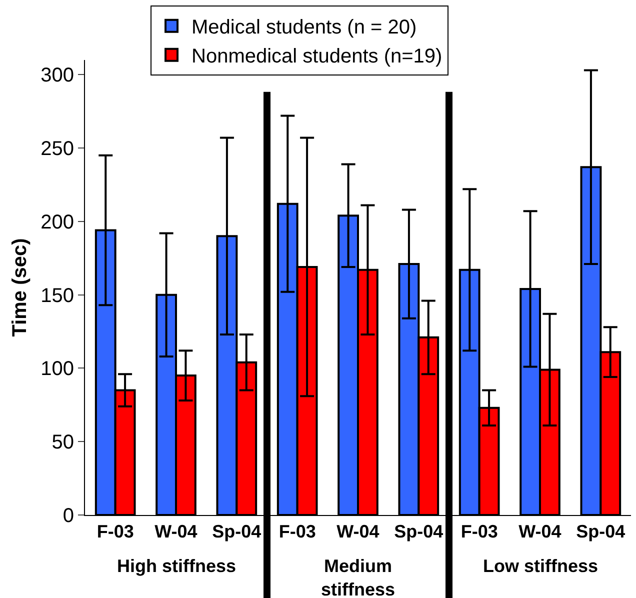 This screenshot has height=598, width=636. Describe the element at coordinates (176, 566) in the screenshot. I see `text: High stiffness` at that location.